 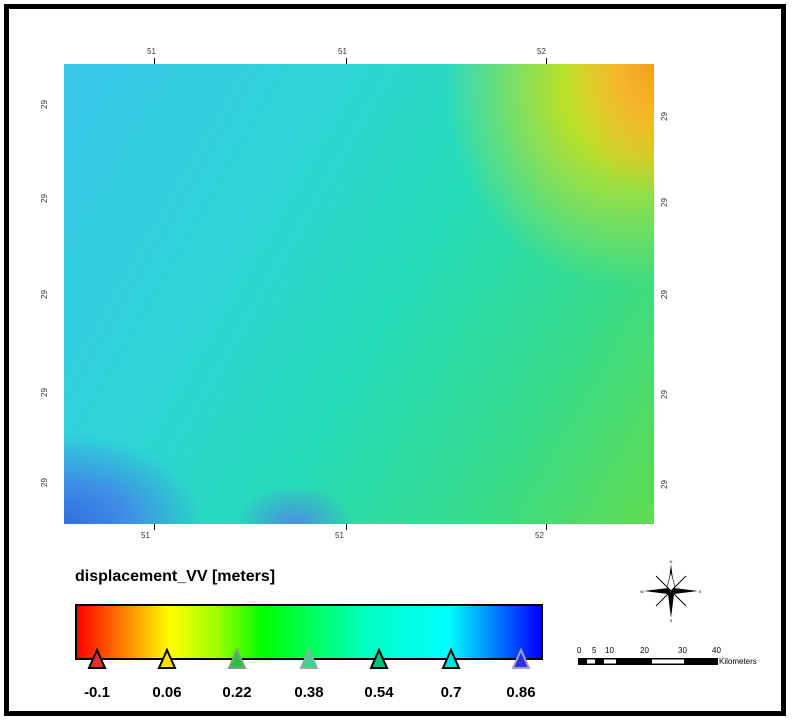 I want to click on bottom-tick-2: 51, so click(x=339, y=535).